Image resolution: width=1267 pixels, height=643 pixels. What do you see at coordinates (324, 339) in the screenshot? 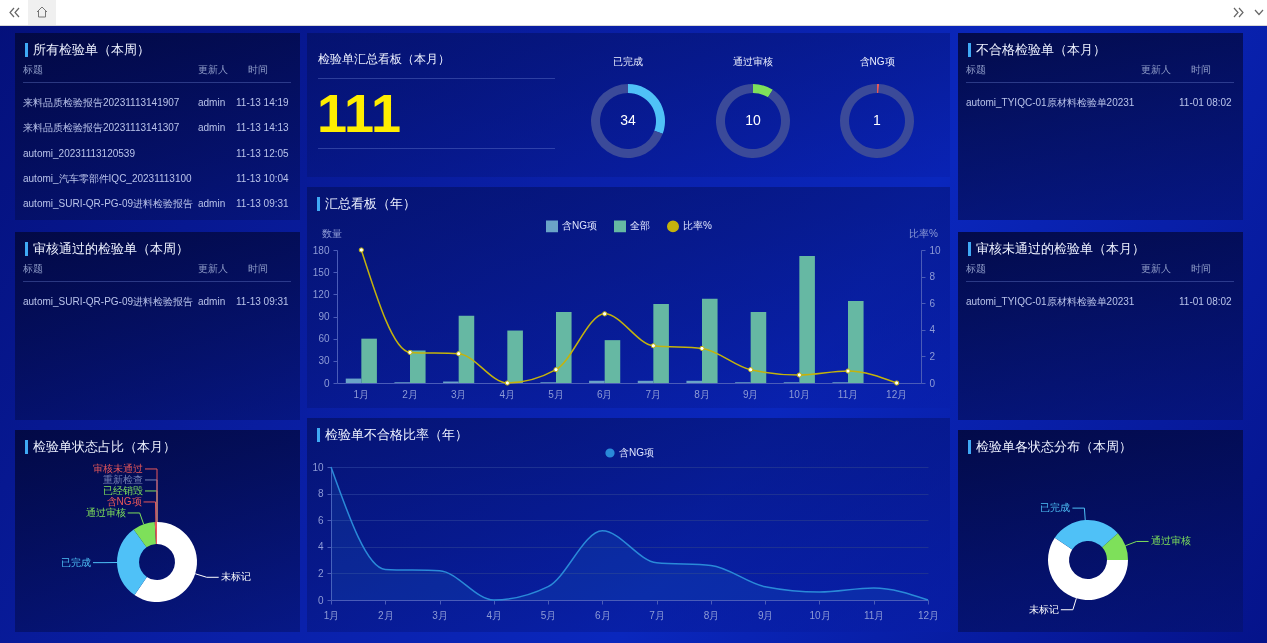
I see `y-tick-label: 60` at bounding box center [324, 339].